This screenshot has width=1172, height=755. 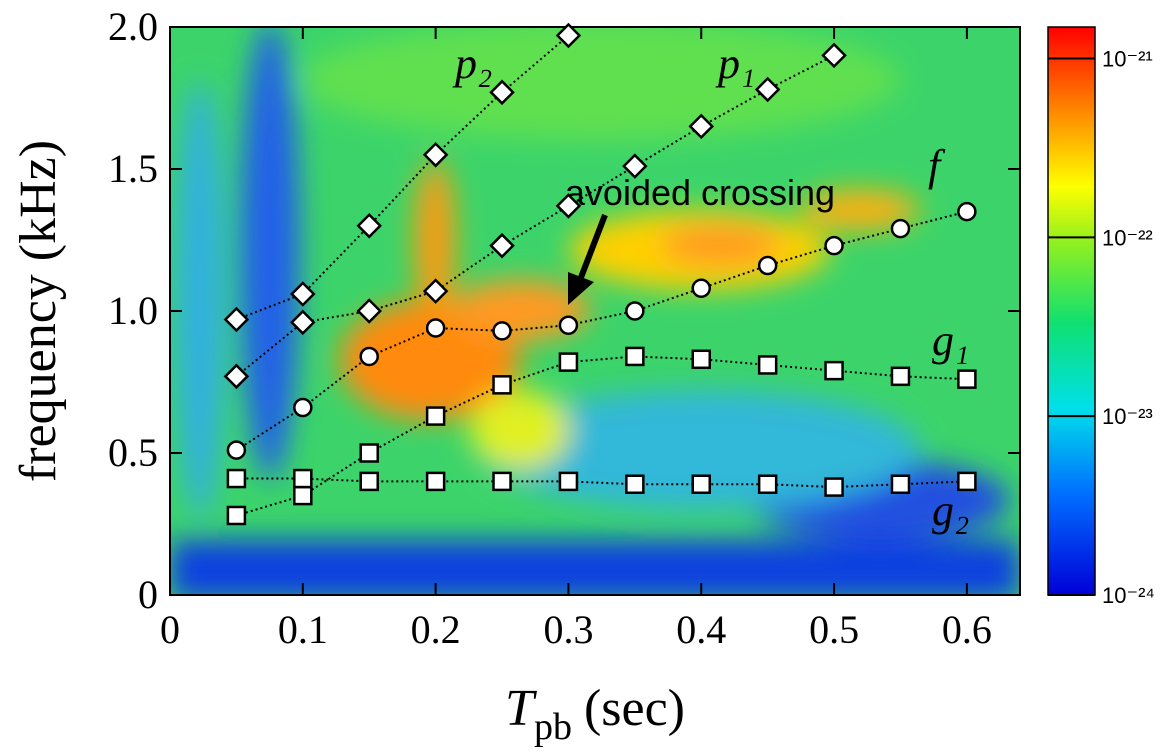 I want to click on series-label: p₂, so click(x=472, y=63).